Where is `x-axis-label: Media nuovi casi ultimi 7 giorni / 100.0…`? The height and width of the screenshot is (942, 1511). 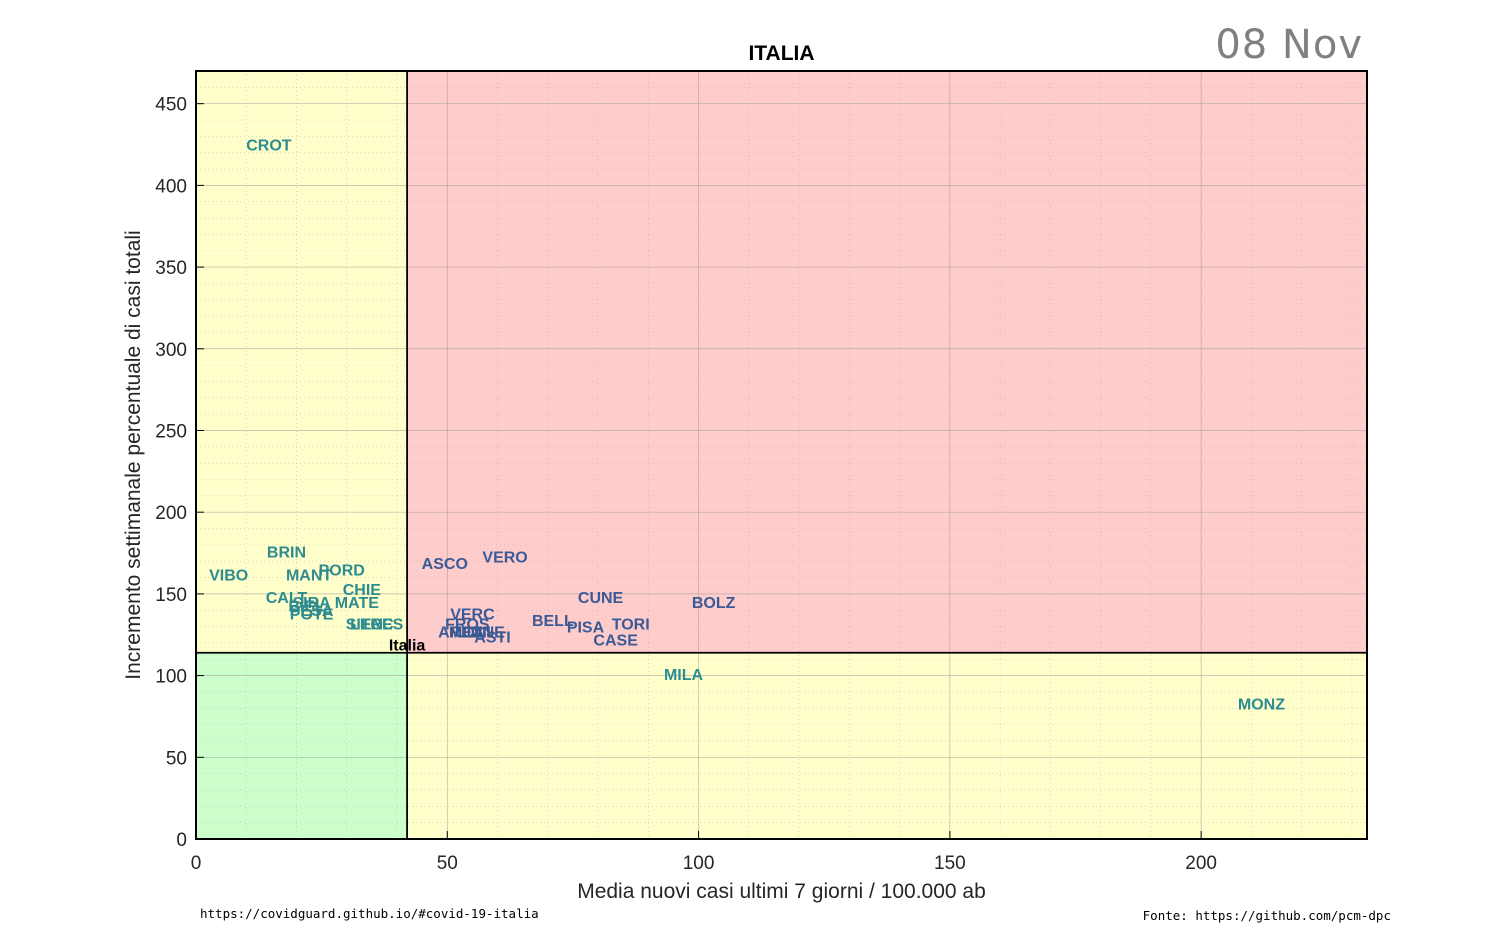 x-axis-label: Media nuovi casi ultimi 7 giorni / 100.0… is located at coordinates (781, 891).